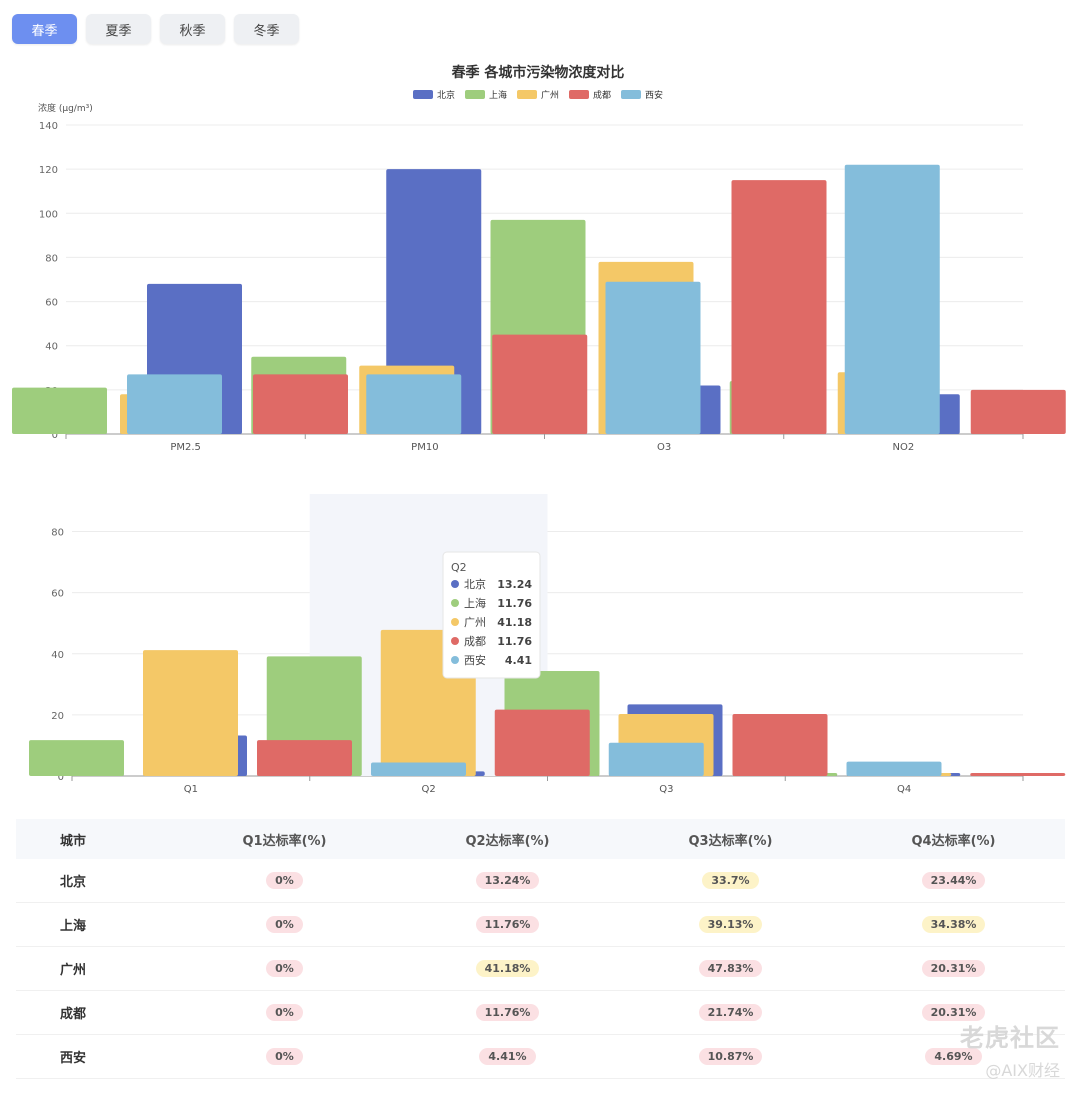 This screenshot has height=1096, width=1080. I want to click on rate-badge: 21.74%, so click(730, 1012).